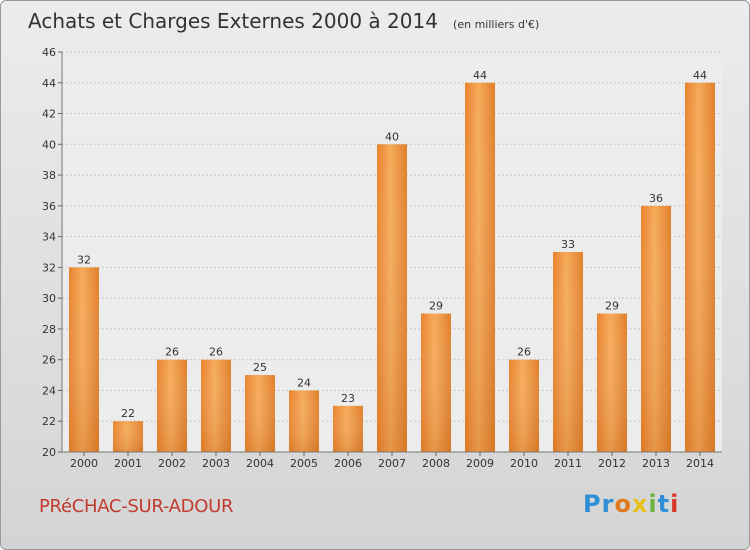 Image resolution: width=750 pixels, height=550 pixels. I want to click on x-tick-label-2014: 2014, so click(700, 463).